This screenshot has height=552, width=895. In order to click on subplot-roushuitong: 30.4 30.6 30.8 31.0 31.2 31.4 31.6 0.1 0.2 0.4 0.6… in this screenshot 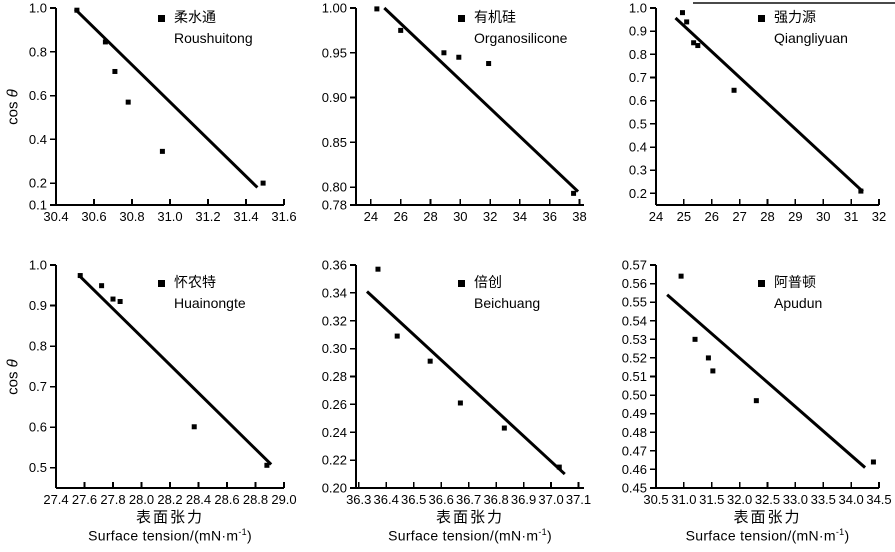, I will do `click(150, 117)`.